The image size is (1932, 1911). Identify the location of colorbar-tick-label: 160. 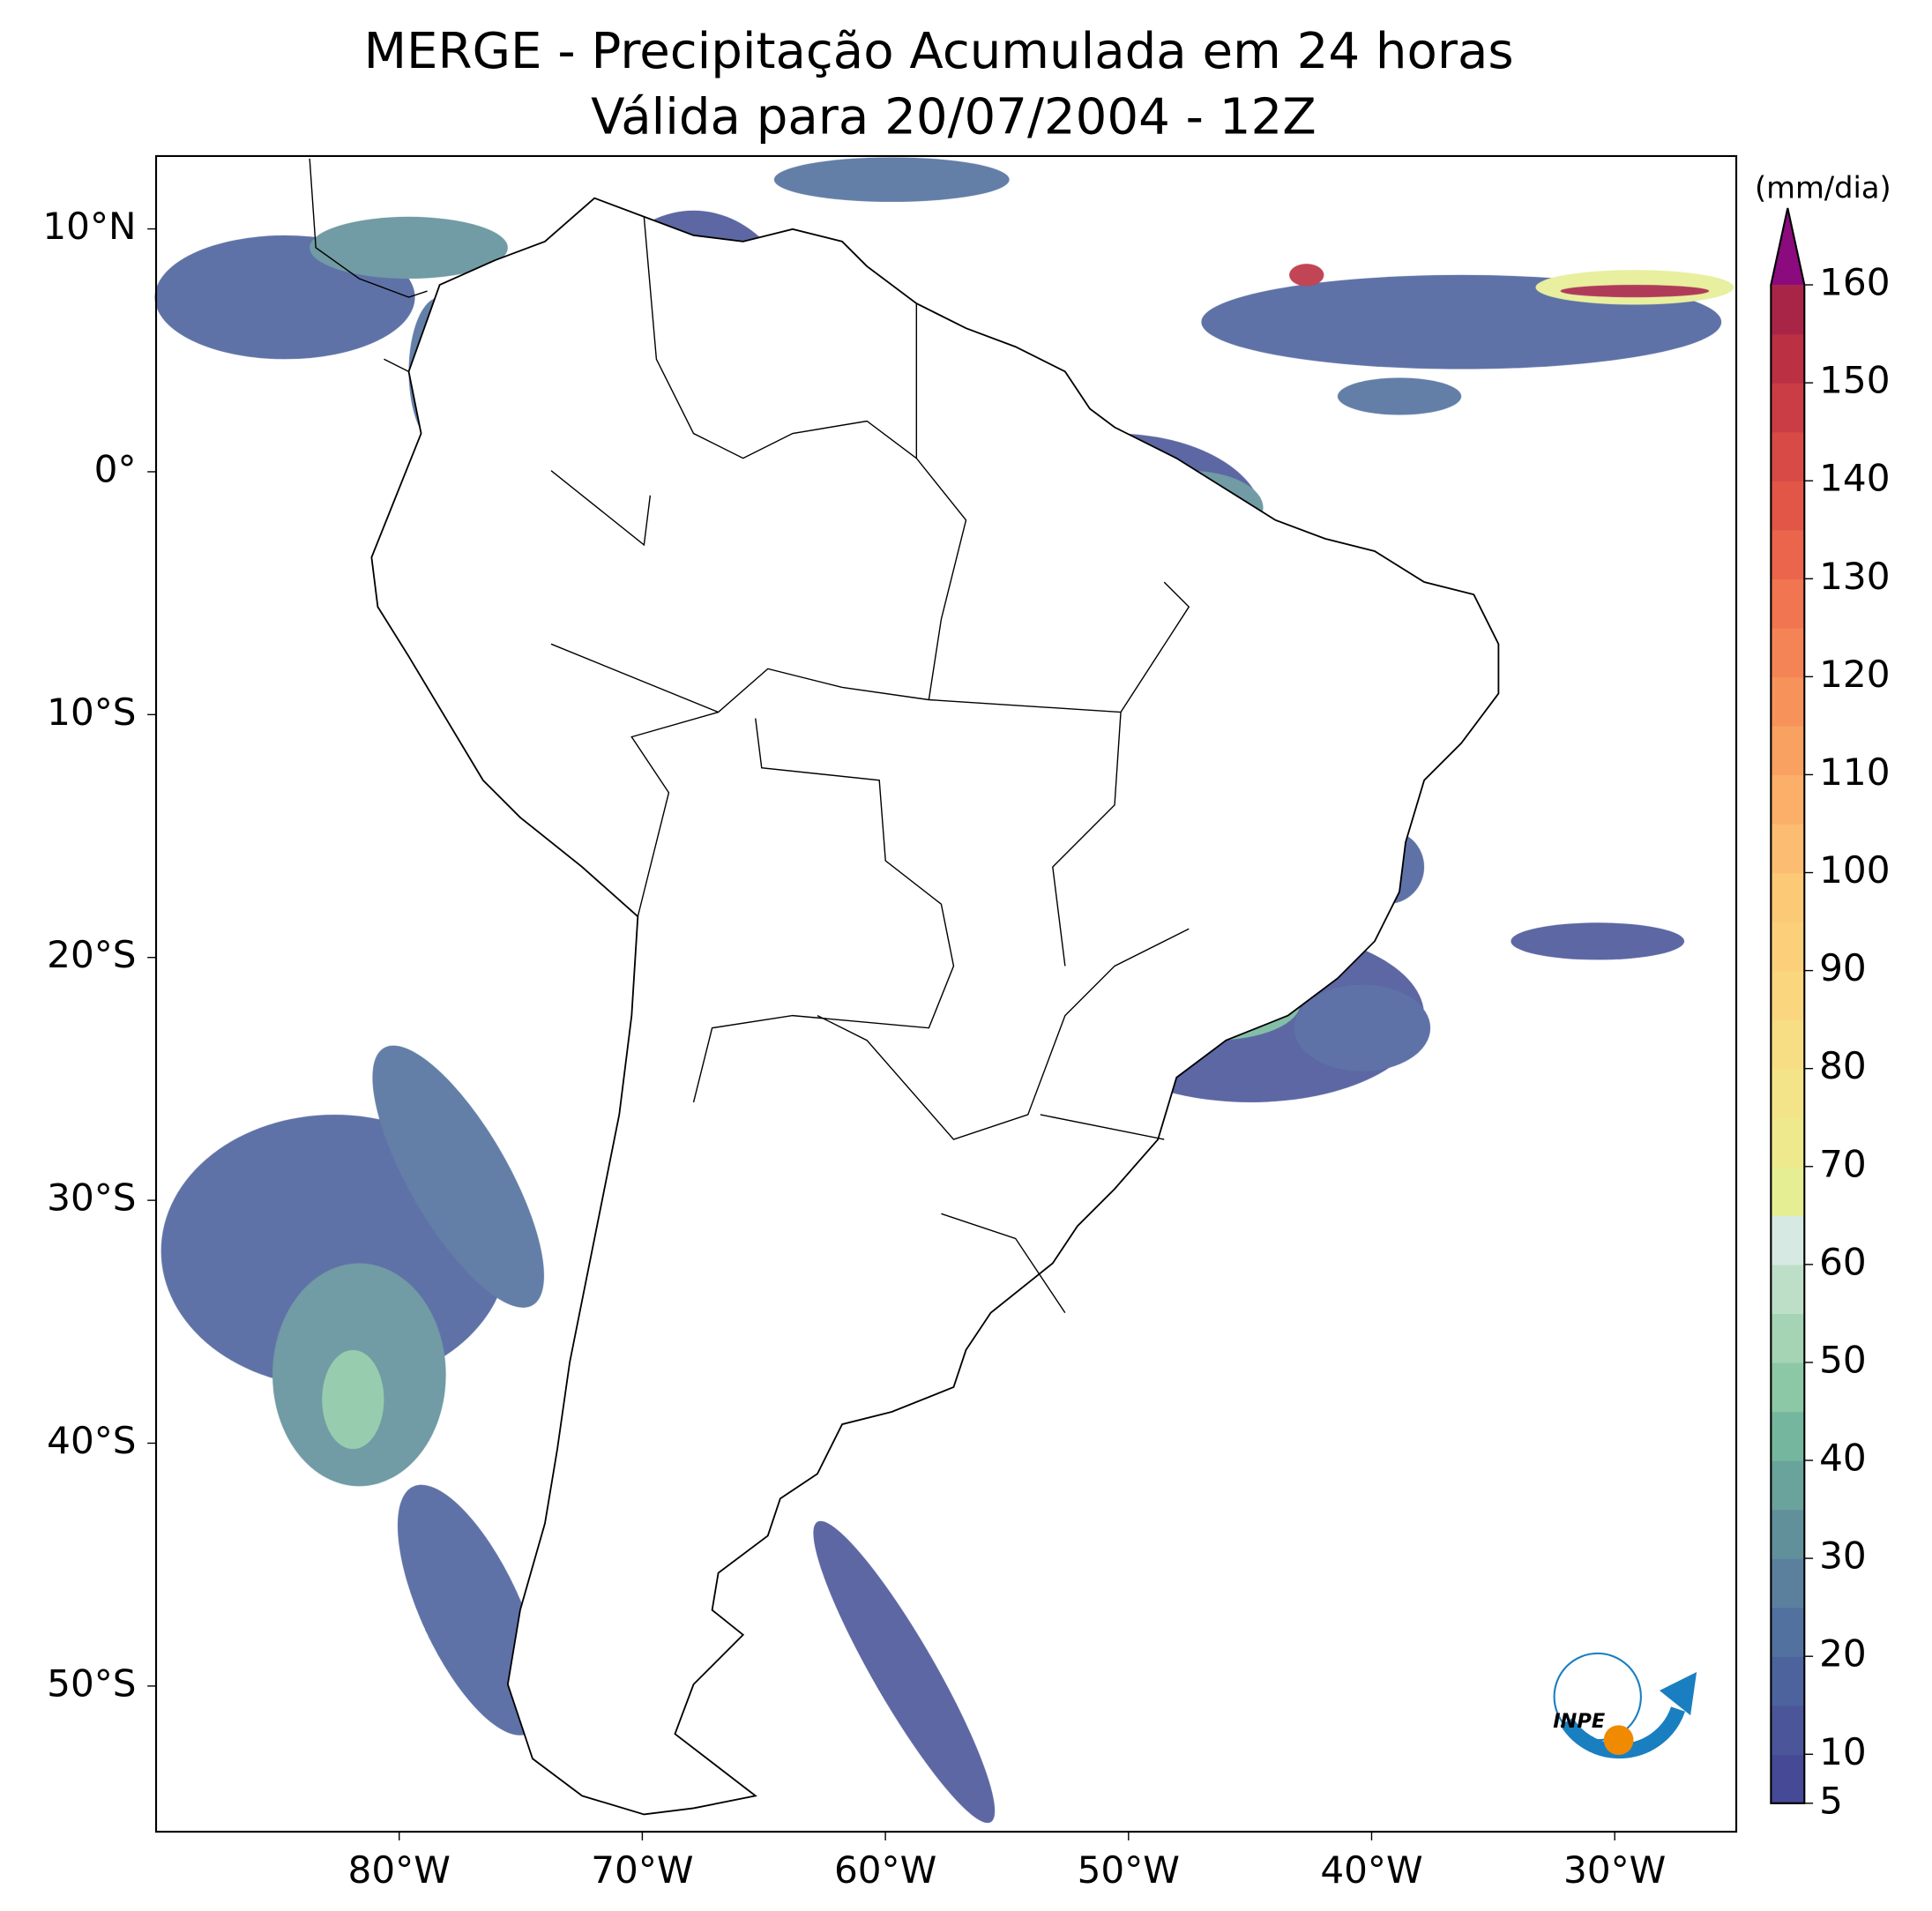
(1854, 283).